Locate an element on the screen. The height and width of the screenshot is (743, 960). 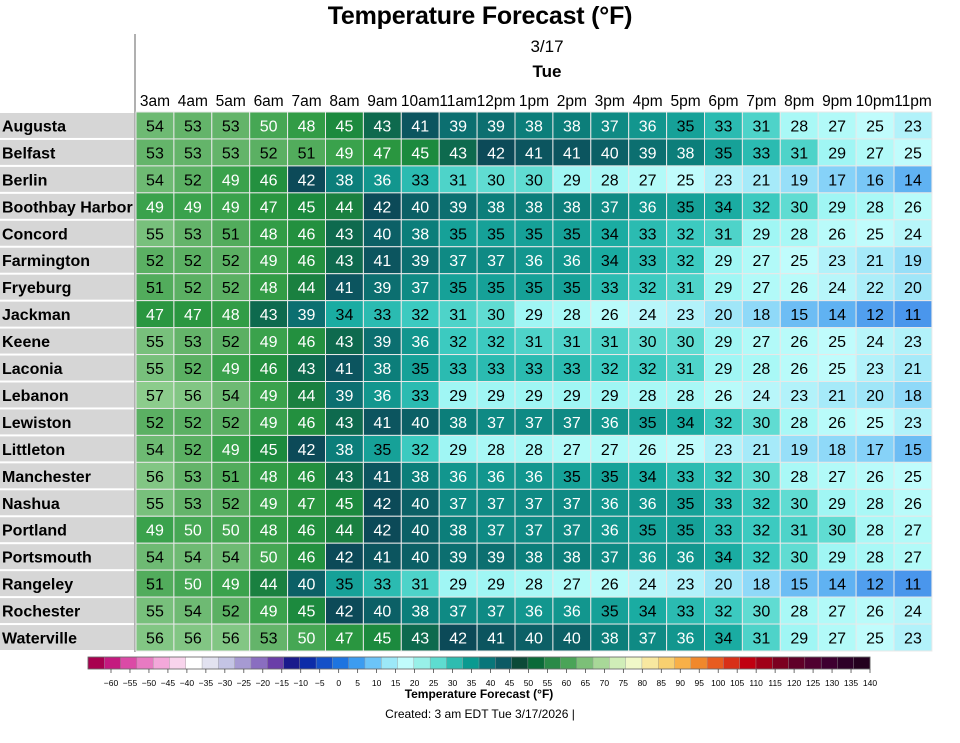
hour-label: 10am is located at coordinates (420, 101).